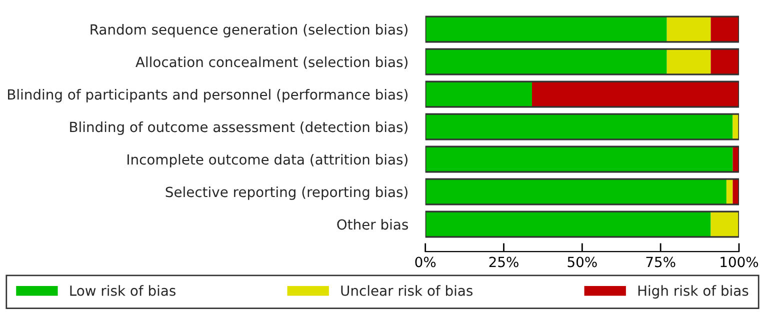 The image size is (765, 325). Describe the element at coordinates (503, 262) in the screenshot. I see `x-tick-label: 25%` at that location.